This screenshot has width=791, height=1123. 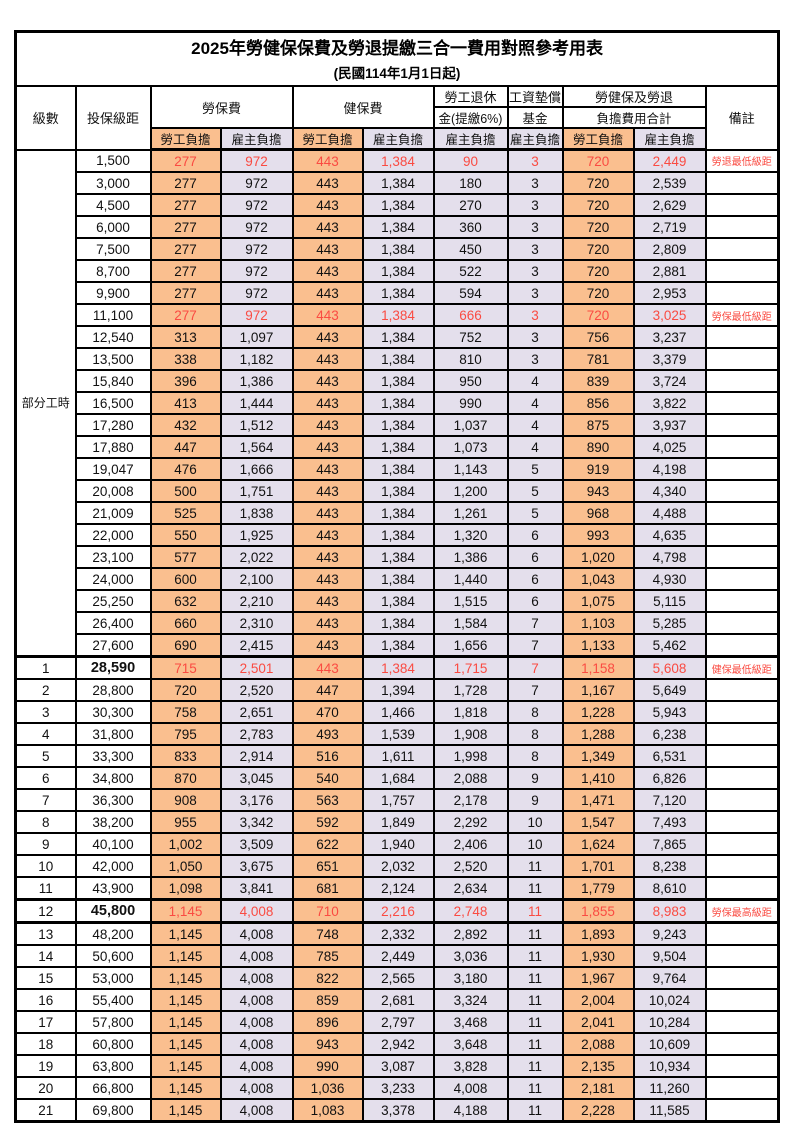 What do you see at coordinates (256, 491) in the screenshot?
I see `cell-labor-employer: 1,751` at bounding box center [256, 491].